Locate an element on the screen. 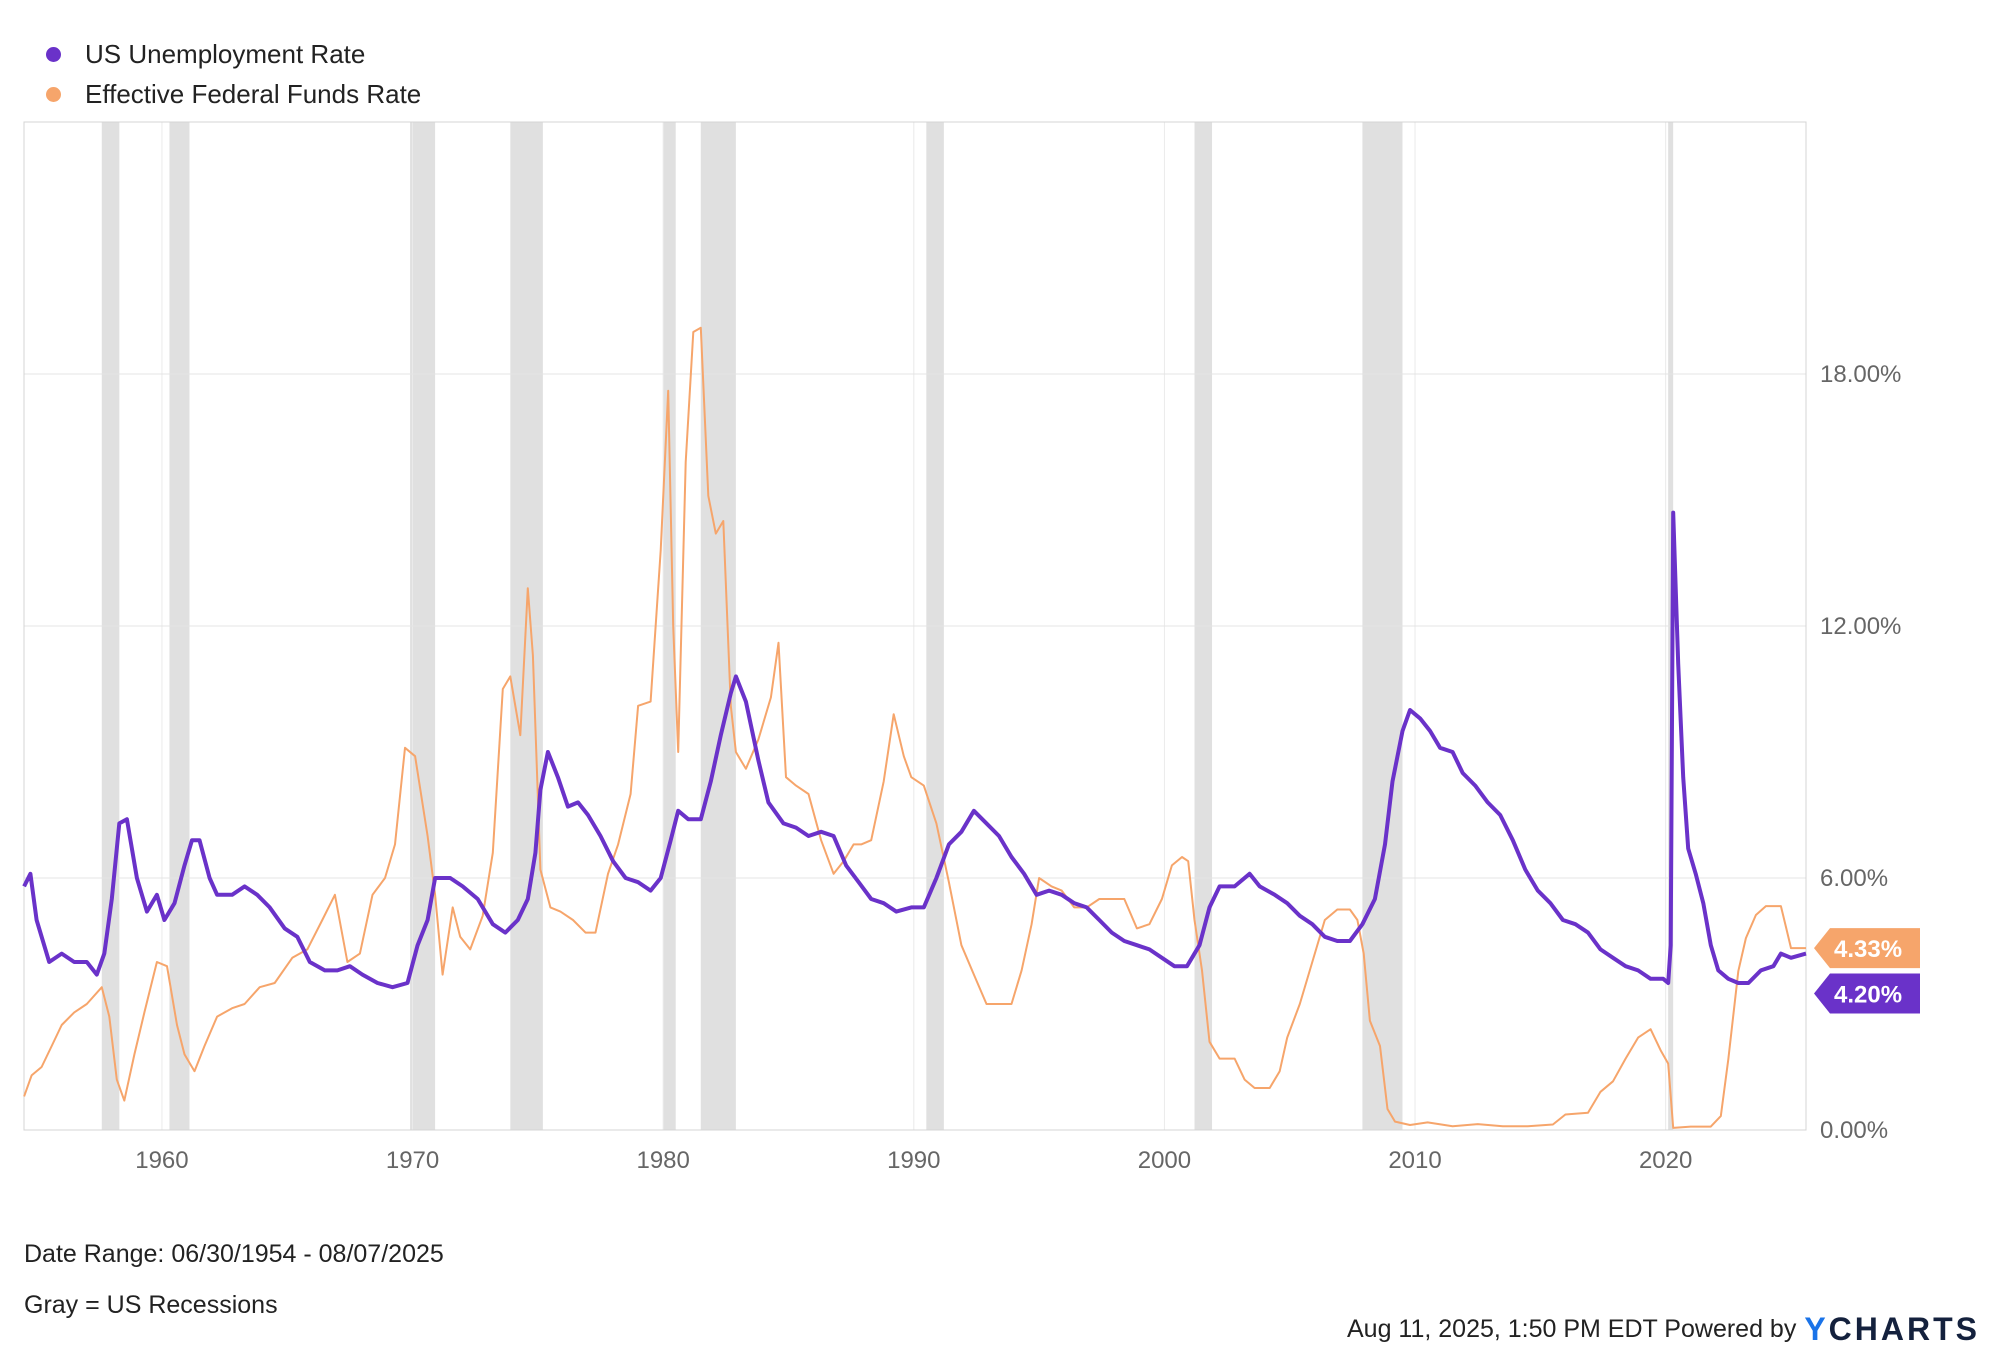  ycharts-logo-text: CHARTS is located at coordinates (1904, 1329).